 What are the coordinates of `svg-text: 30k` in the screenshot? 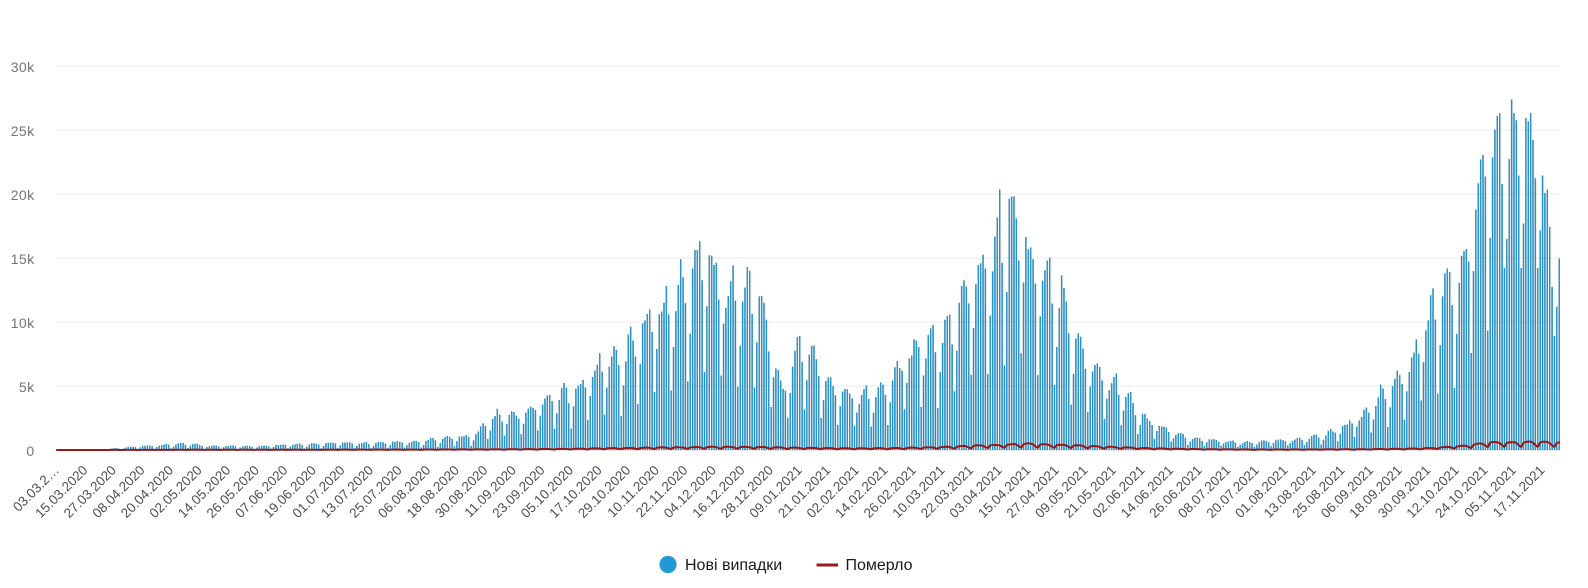 It's located at (23, 67).